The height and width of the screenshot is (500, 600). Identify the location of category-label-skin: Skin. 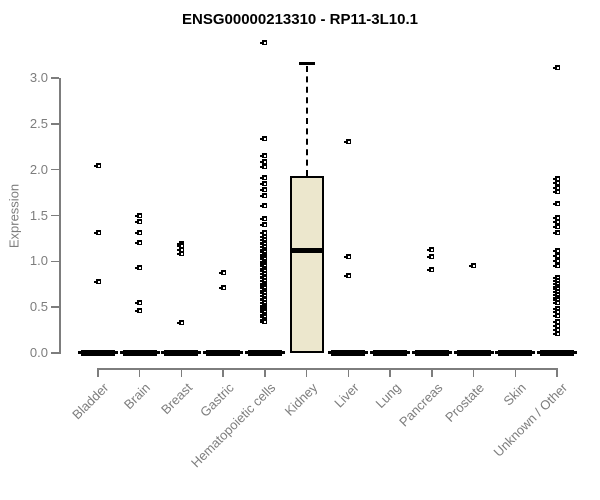
(514, 394).